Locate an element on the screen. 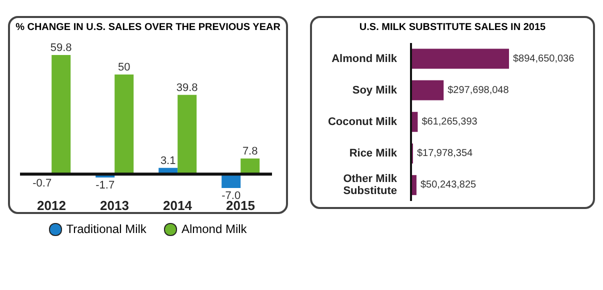 The width and height of the screenshot is (603, 290). data-label: -1.7 is located at coordinates (105, 185).